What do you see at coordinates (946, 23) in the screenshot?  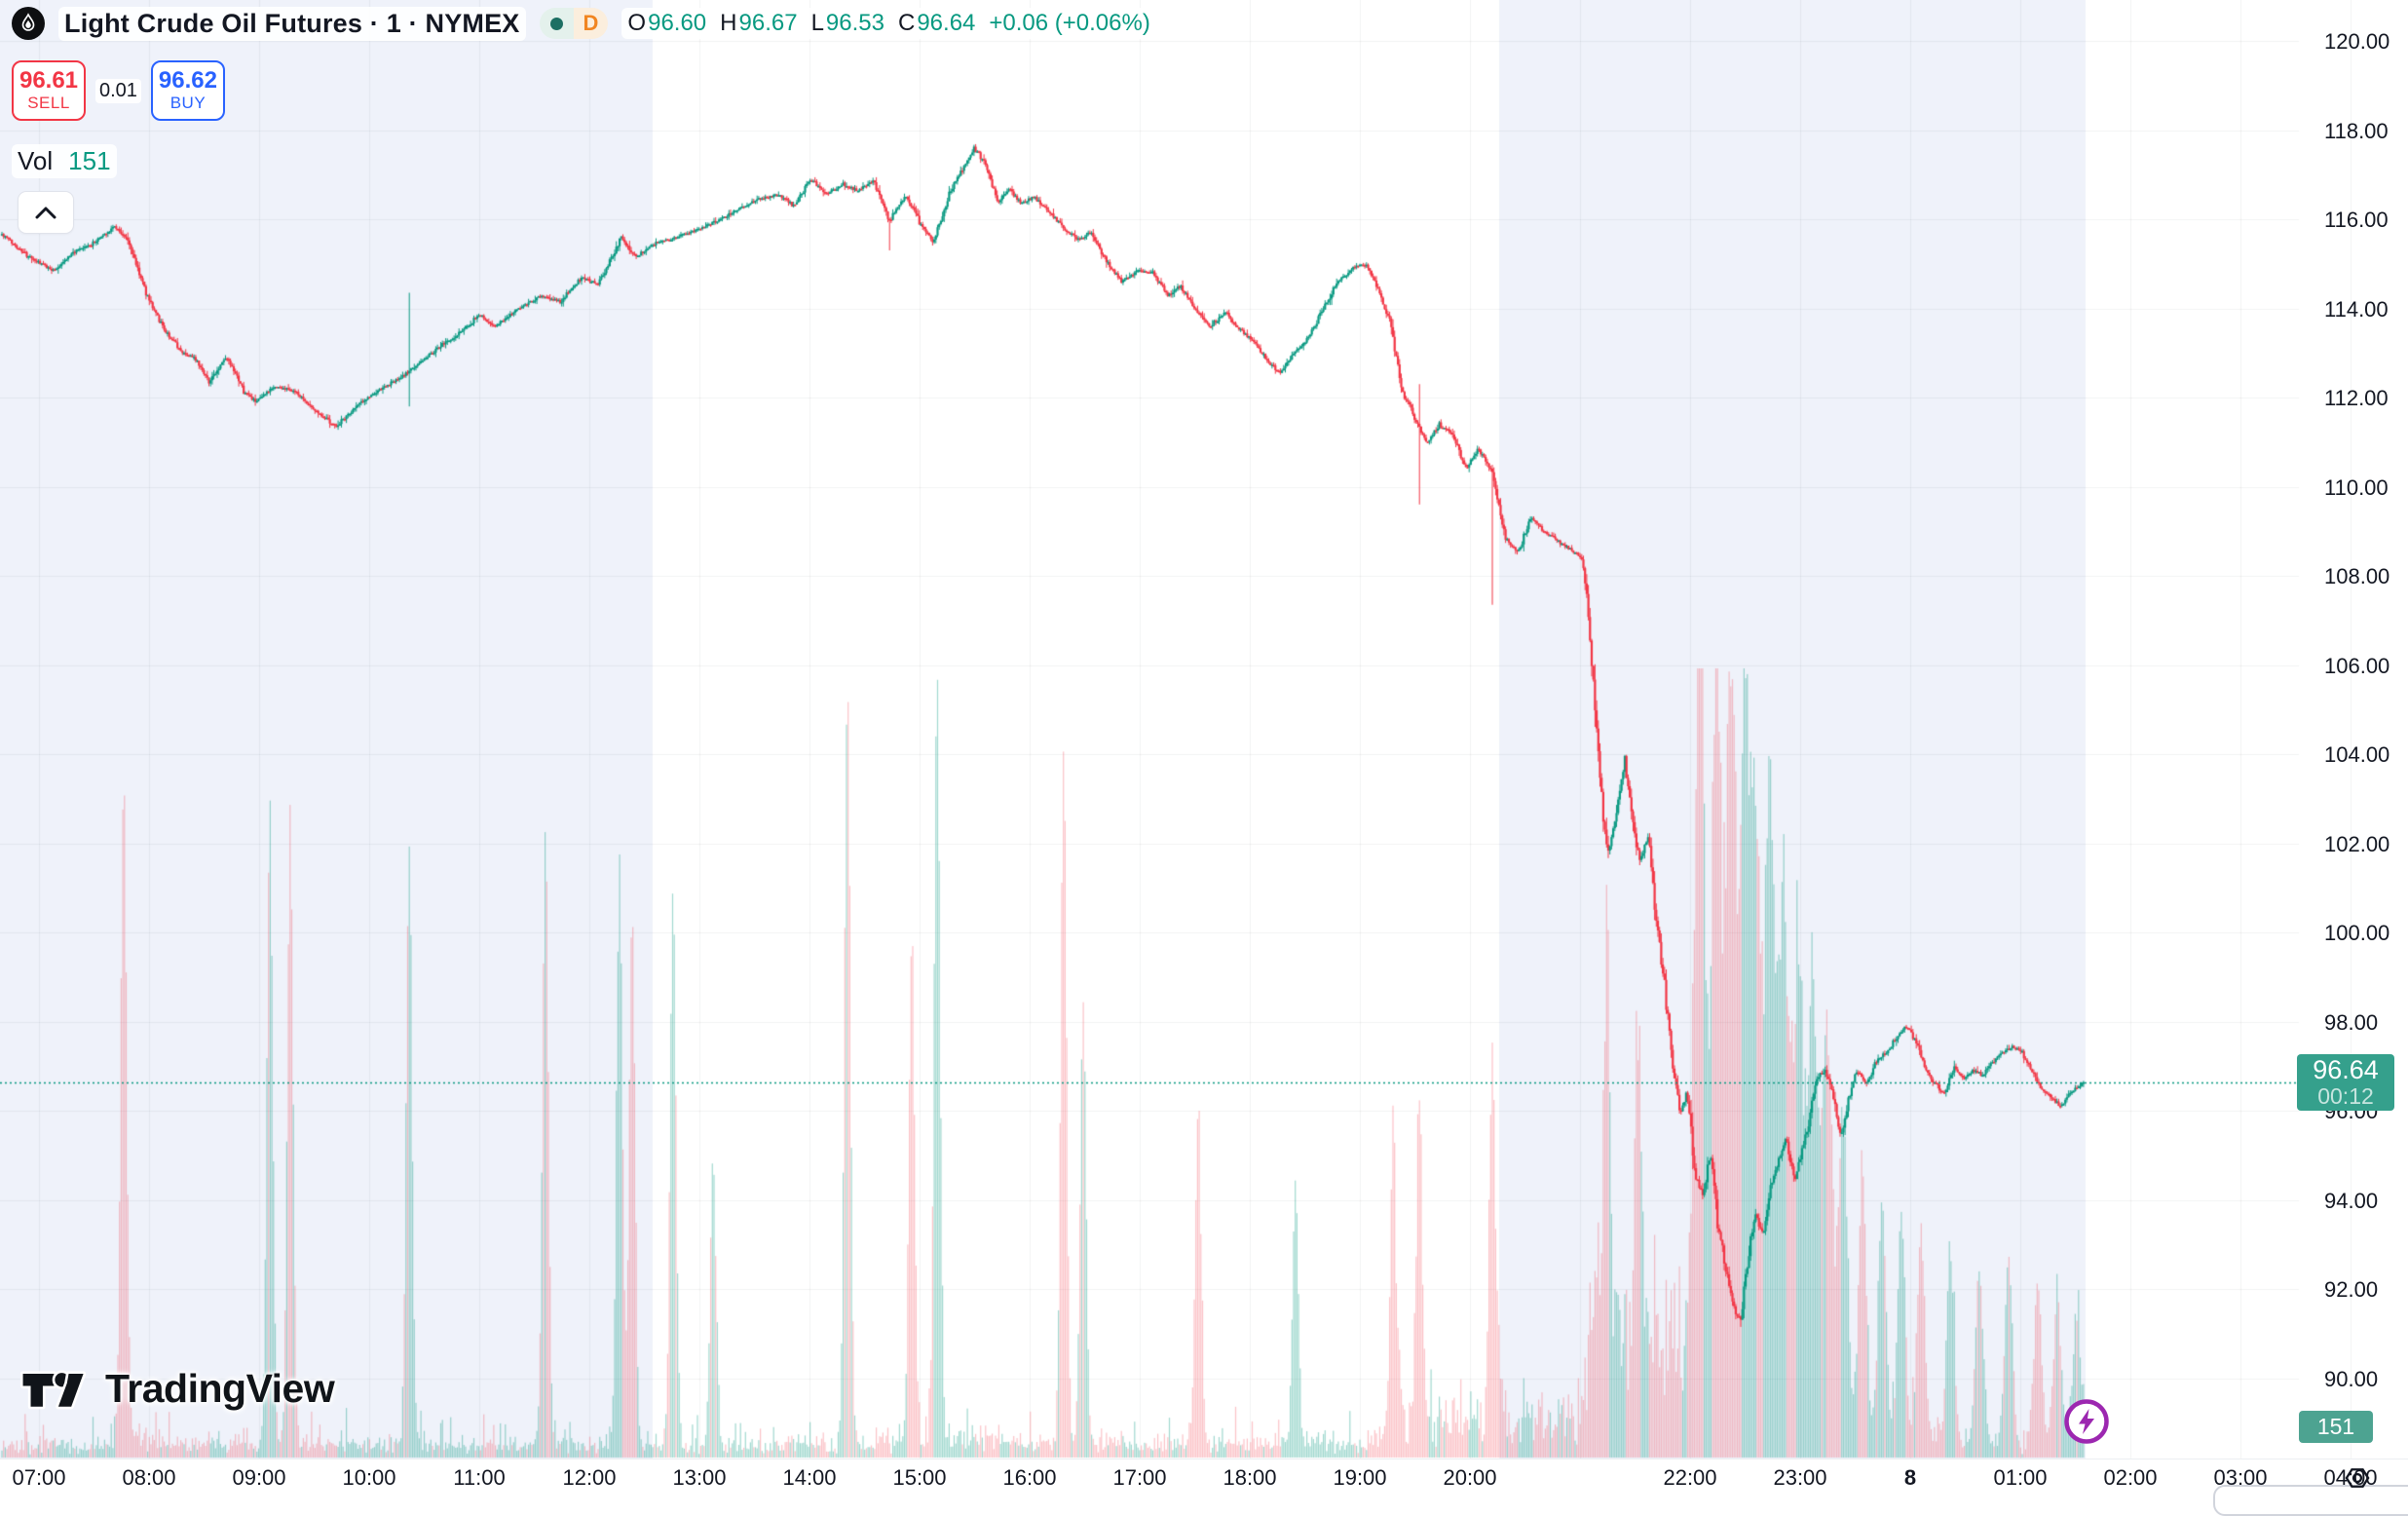 I see `close-value: 96.64` at bounding box center [946, 23].